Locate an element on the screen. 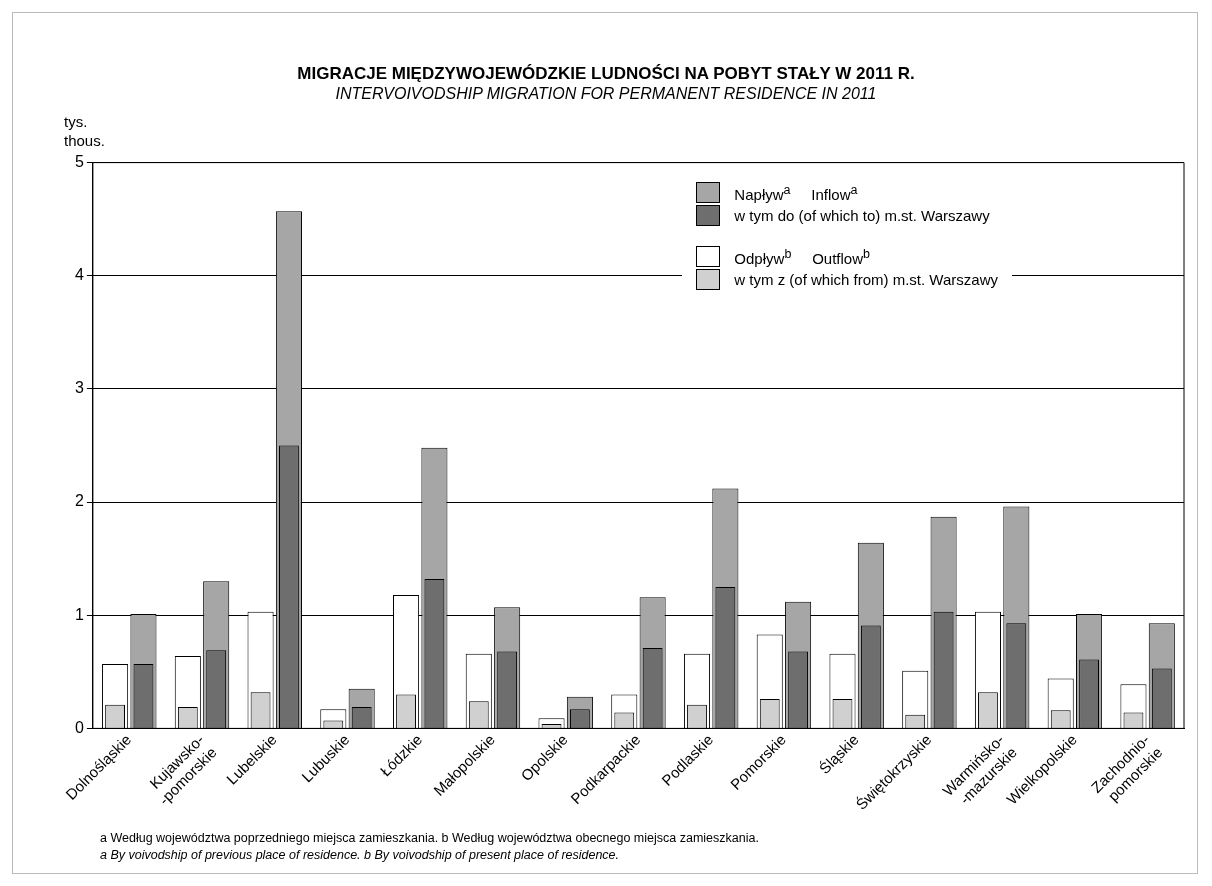 The width and height of the screenshot is (1212, 886). y-tick-label: 4 is located at coordinates (79, 275).